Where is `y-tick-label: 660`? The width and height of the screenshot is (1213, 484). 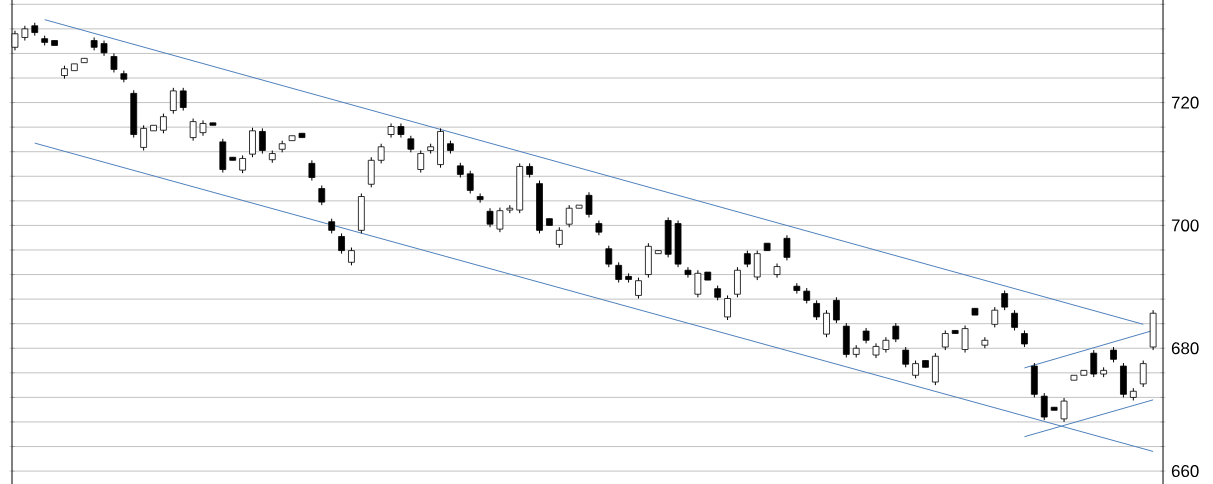
y-tick-label: 660 is located at coordinates (1185, 471).